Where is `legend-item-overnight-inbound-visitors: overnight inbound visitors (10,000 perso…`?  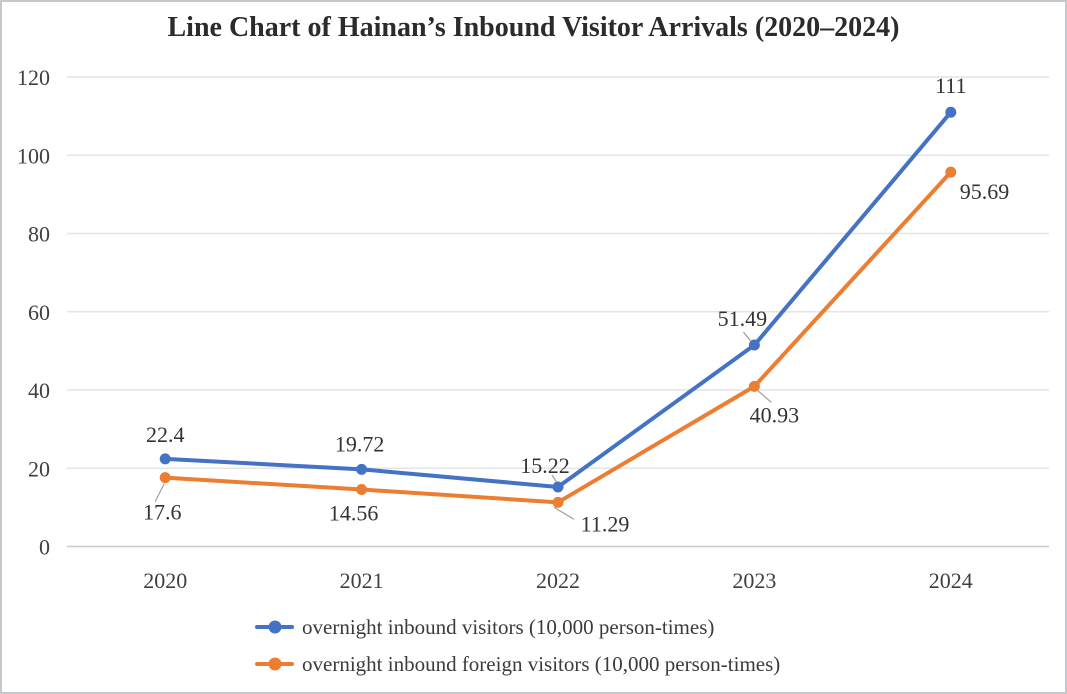
legend-item-overnight-inbound-visitors: overnight inbound visitors (10,000 perso… is located at coordinates (517, 627).